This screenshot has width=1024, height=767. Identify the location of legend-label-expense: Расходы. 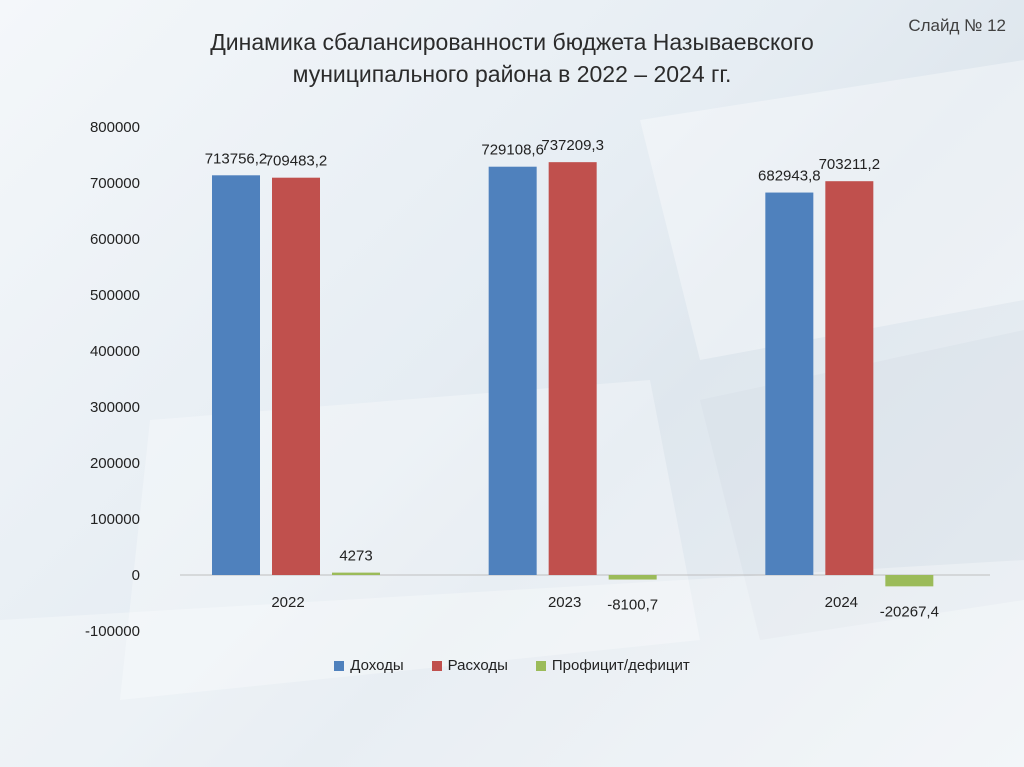
(477, 665).